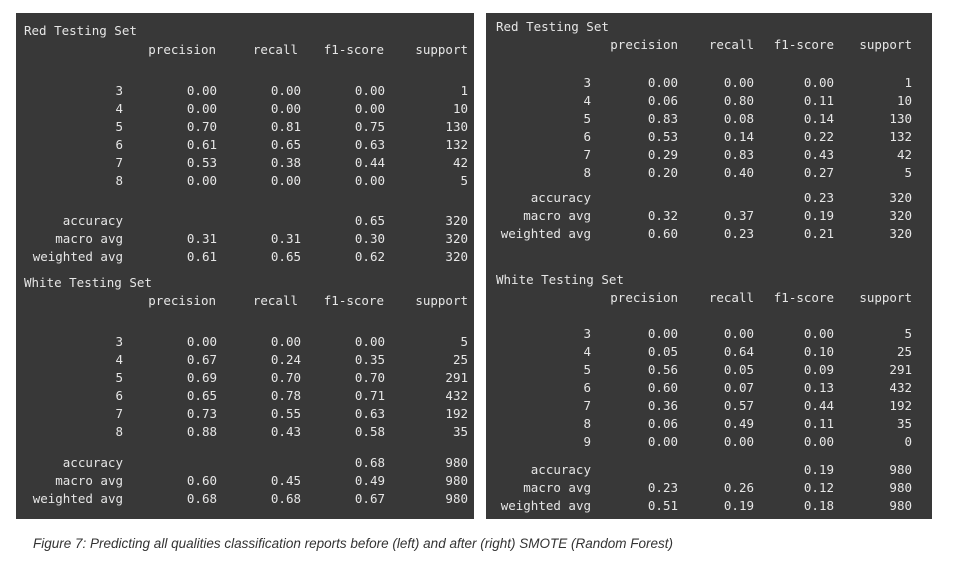 Image resolution: width=964 pixels, height=583 pixels. I want to click on metric-recall: 0.78, so click(285, 395).